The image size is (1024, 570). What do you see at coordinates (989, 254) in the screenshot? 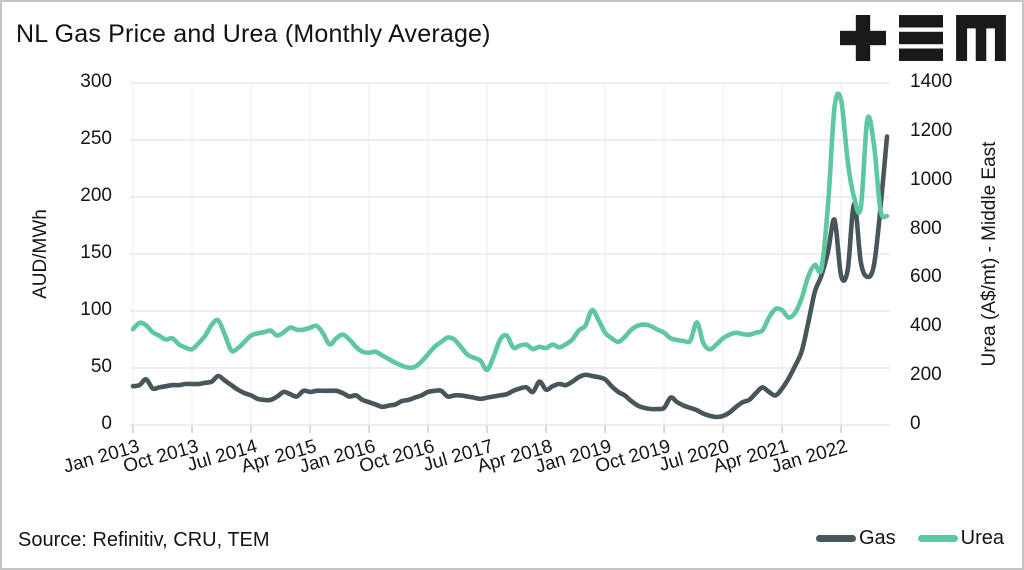
I see `right-axis-title: Urea (A$/mt) - Middle East` at bounding box center [989, 254].